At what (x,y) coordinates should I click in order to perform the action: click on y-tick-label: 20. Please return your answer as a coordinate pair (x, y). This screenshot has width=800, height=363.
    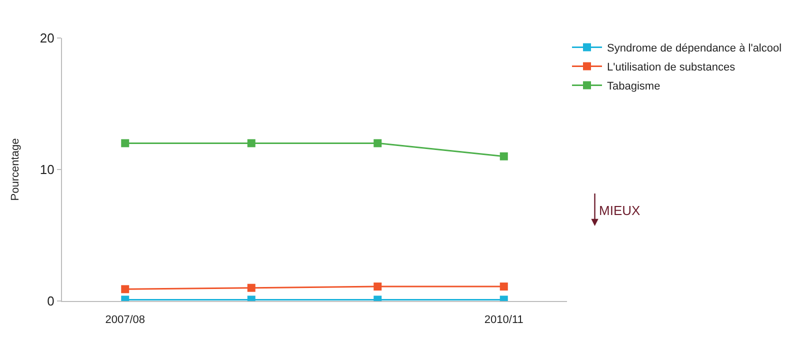
    Looking at the image, I should click on (47, 38).